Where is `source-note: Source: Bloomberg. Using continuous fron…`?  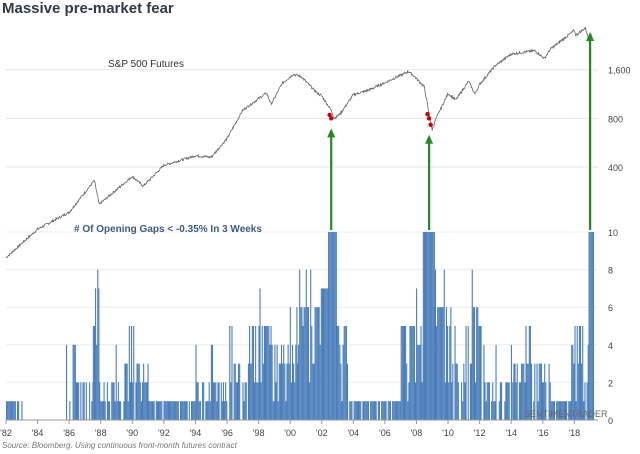
source-note: Source: Bloomberg. Using continuous fron… is located at coordinates (119, 445).